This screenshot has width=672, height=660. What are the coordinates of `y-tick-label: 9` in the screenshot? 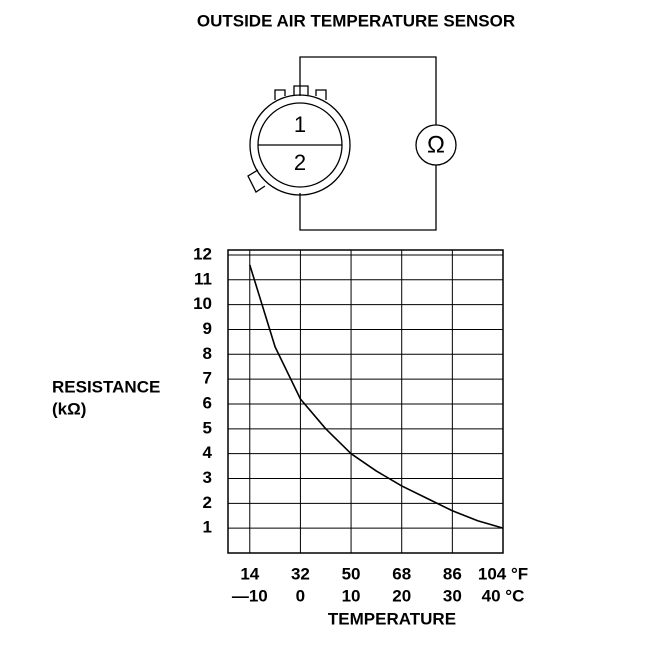 It's located at (207, 328).